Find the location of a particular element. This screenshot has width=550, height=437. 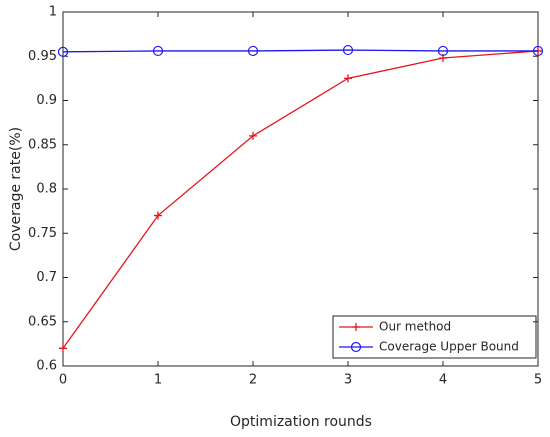

y-tick-label: 0.75 is located at coordinates (42, 233).